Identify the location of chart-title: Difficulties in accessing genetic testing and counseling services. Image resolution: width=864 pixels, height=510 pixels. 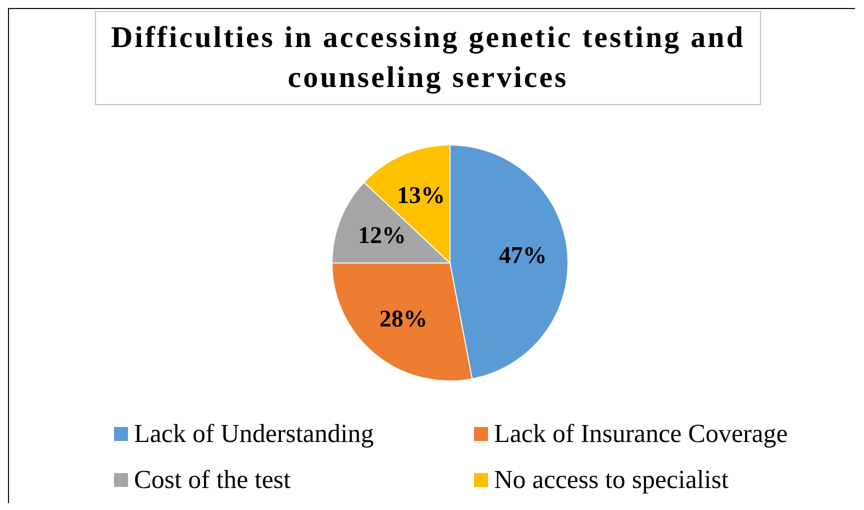
(428, 58).